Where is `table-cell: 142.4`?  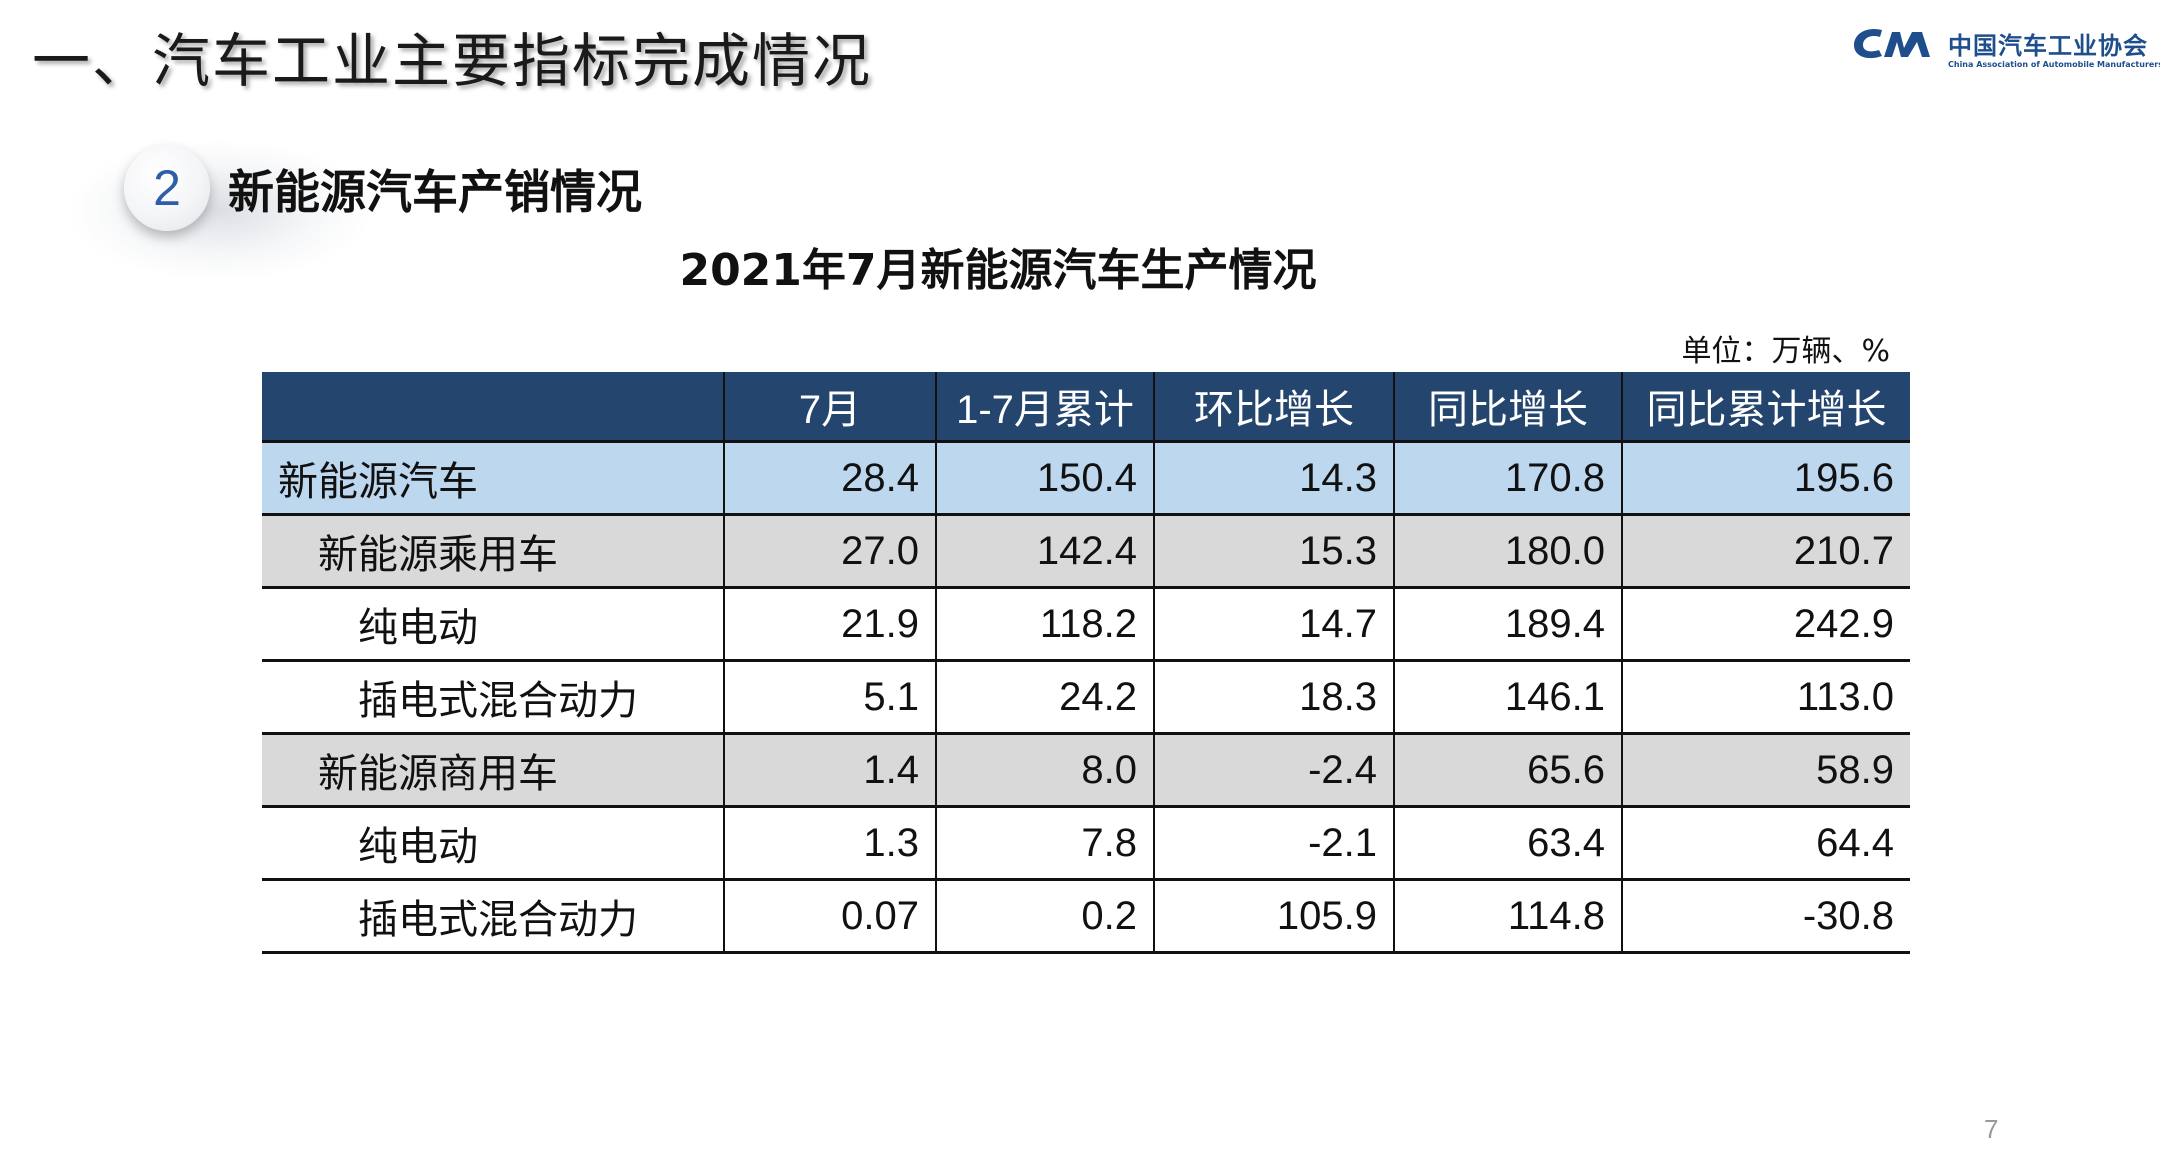 table-cell: 142.4 is located at coordinates (1044, 551).